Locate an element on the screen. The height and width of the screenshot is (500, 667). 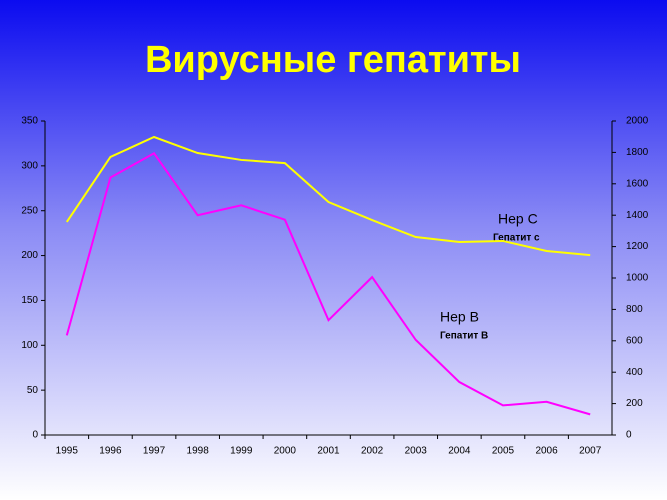
x-tick-label: 2007 is located at coordinates (590, 451).